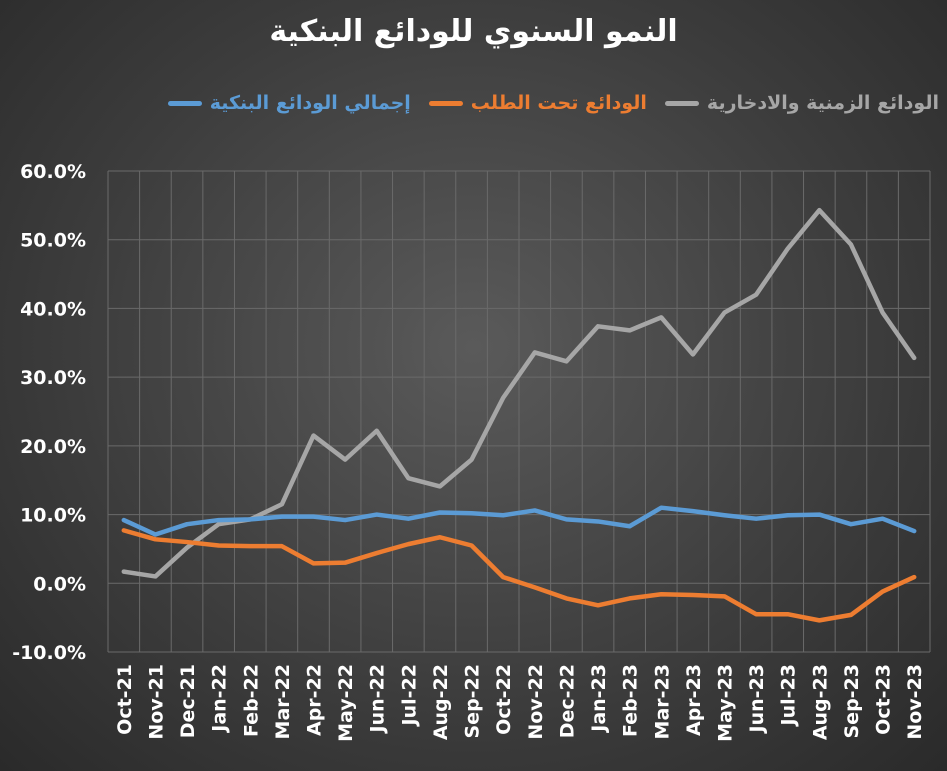 Image resolution: width=947 pixels, height=771 pixels. What do you see at coordinates (789, 695) in the screenshot?
I see `x-tick-label: Jul-23` at bounding box center [789, 695].